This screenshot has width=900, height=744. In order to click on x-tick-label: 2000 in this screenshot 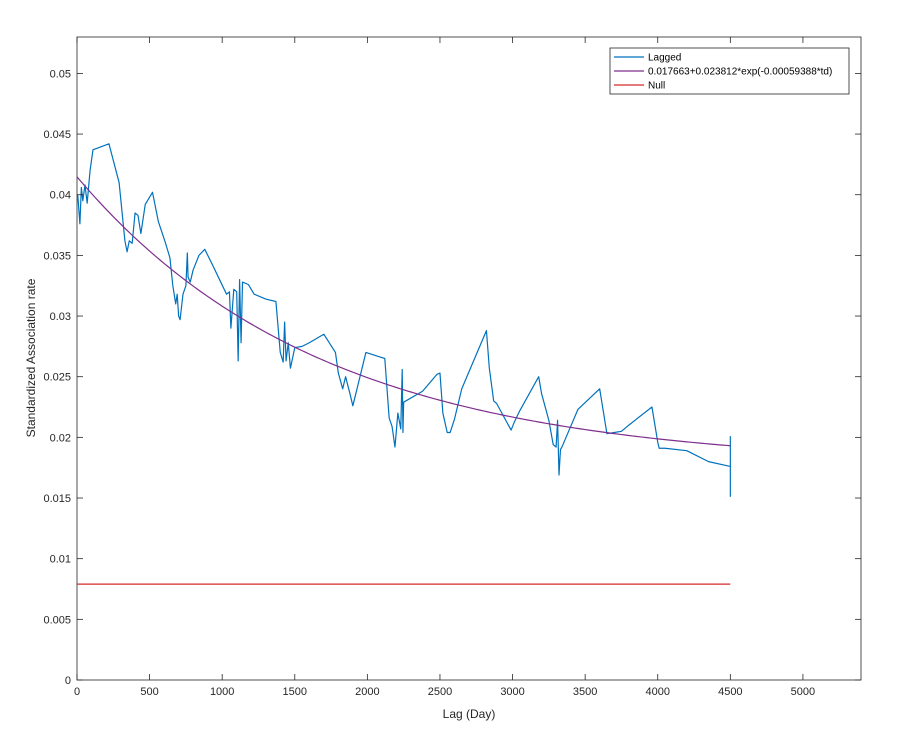, I will do `click(367, 692)`.